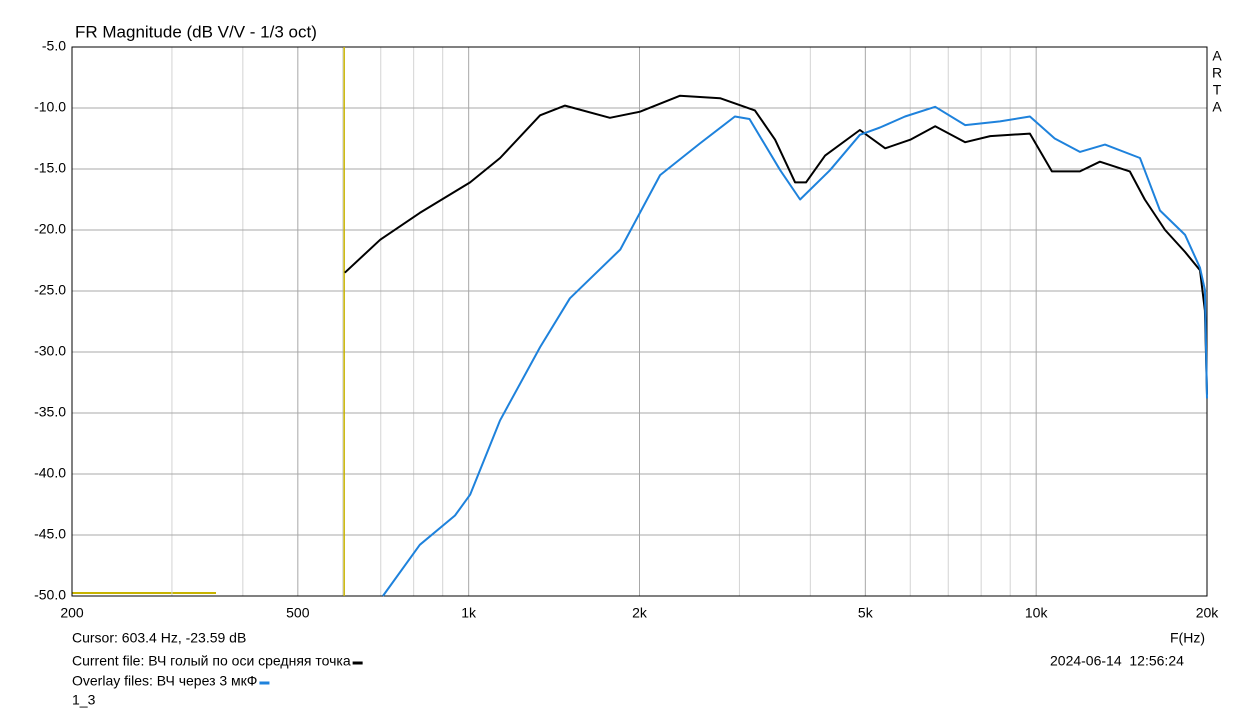  Describe the element at coordinates (1187, 638) in the screenshot. I see `x-axis-label: F(Hz)` at that location.